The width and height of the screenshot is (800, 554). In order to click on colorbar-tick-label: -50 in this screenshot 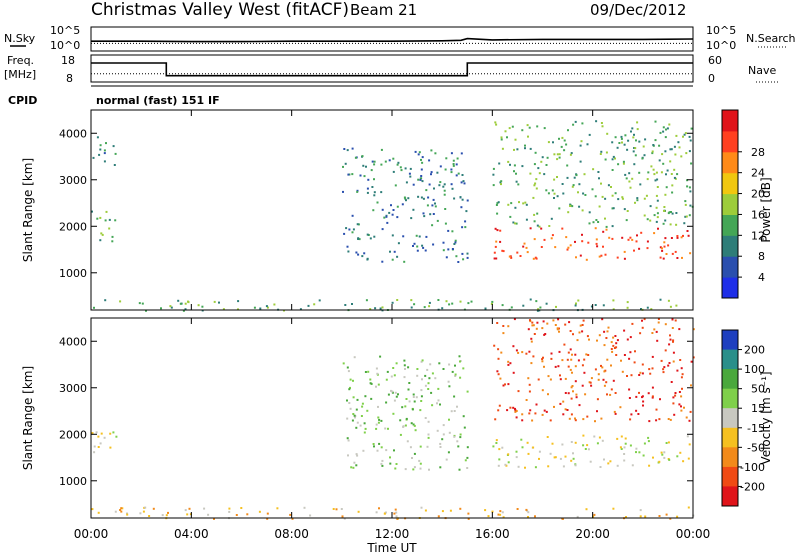, I will do `click(756, 447)`.